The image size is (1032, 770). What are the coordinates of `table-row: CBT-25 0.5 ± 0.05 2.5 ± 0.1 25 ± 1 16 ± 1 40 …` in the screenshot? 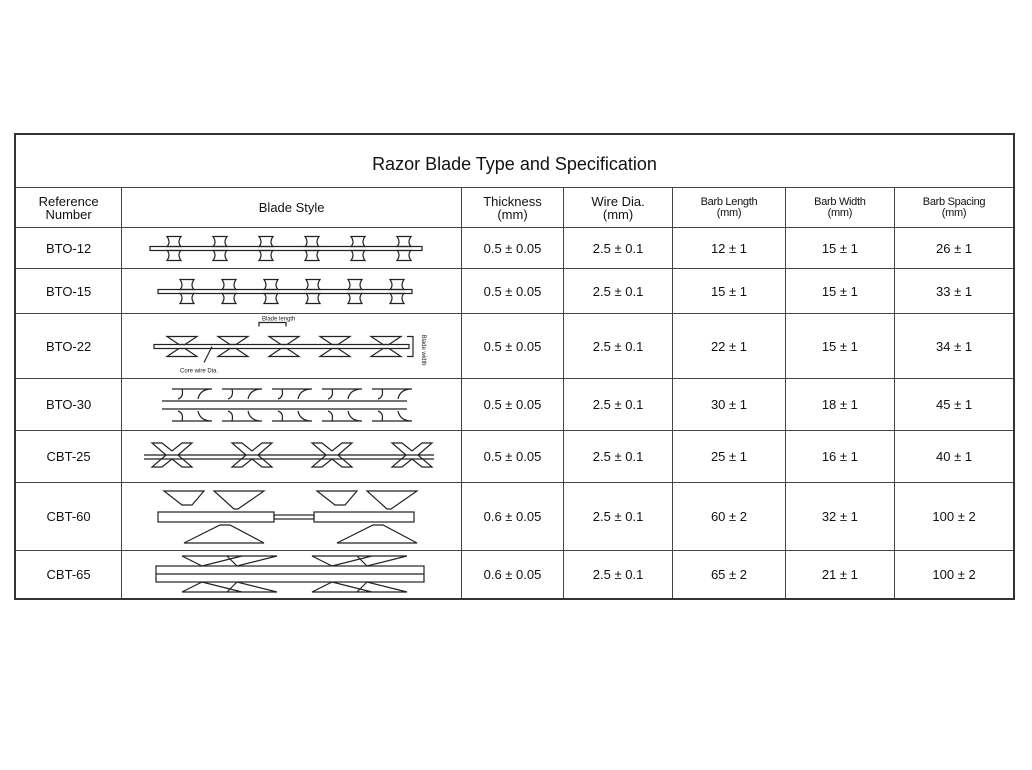 It's located at (514, 456).